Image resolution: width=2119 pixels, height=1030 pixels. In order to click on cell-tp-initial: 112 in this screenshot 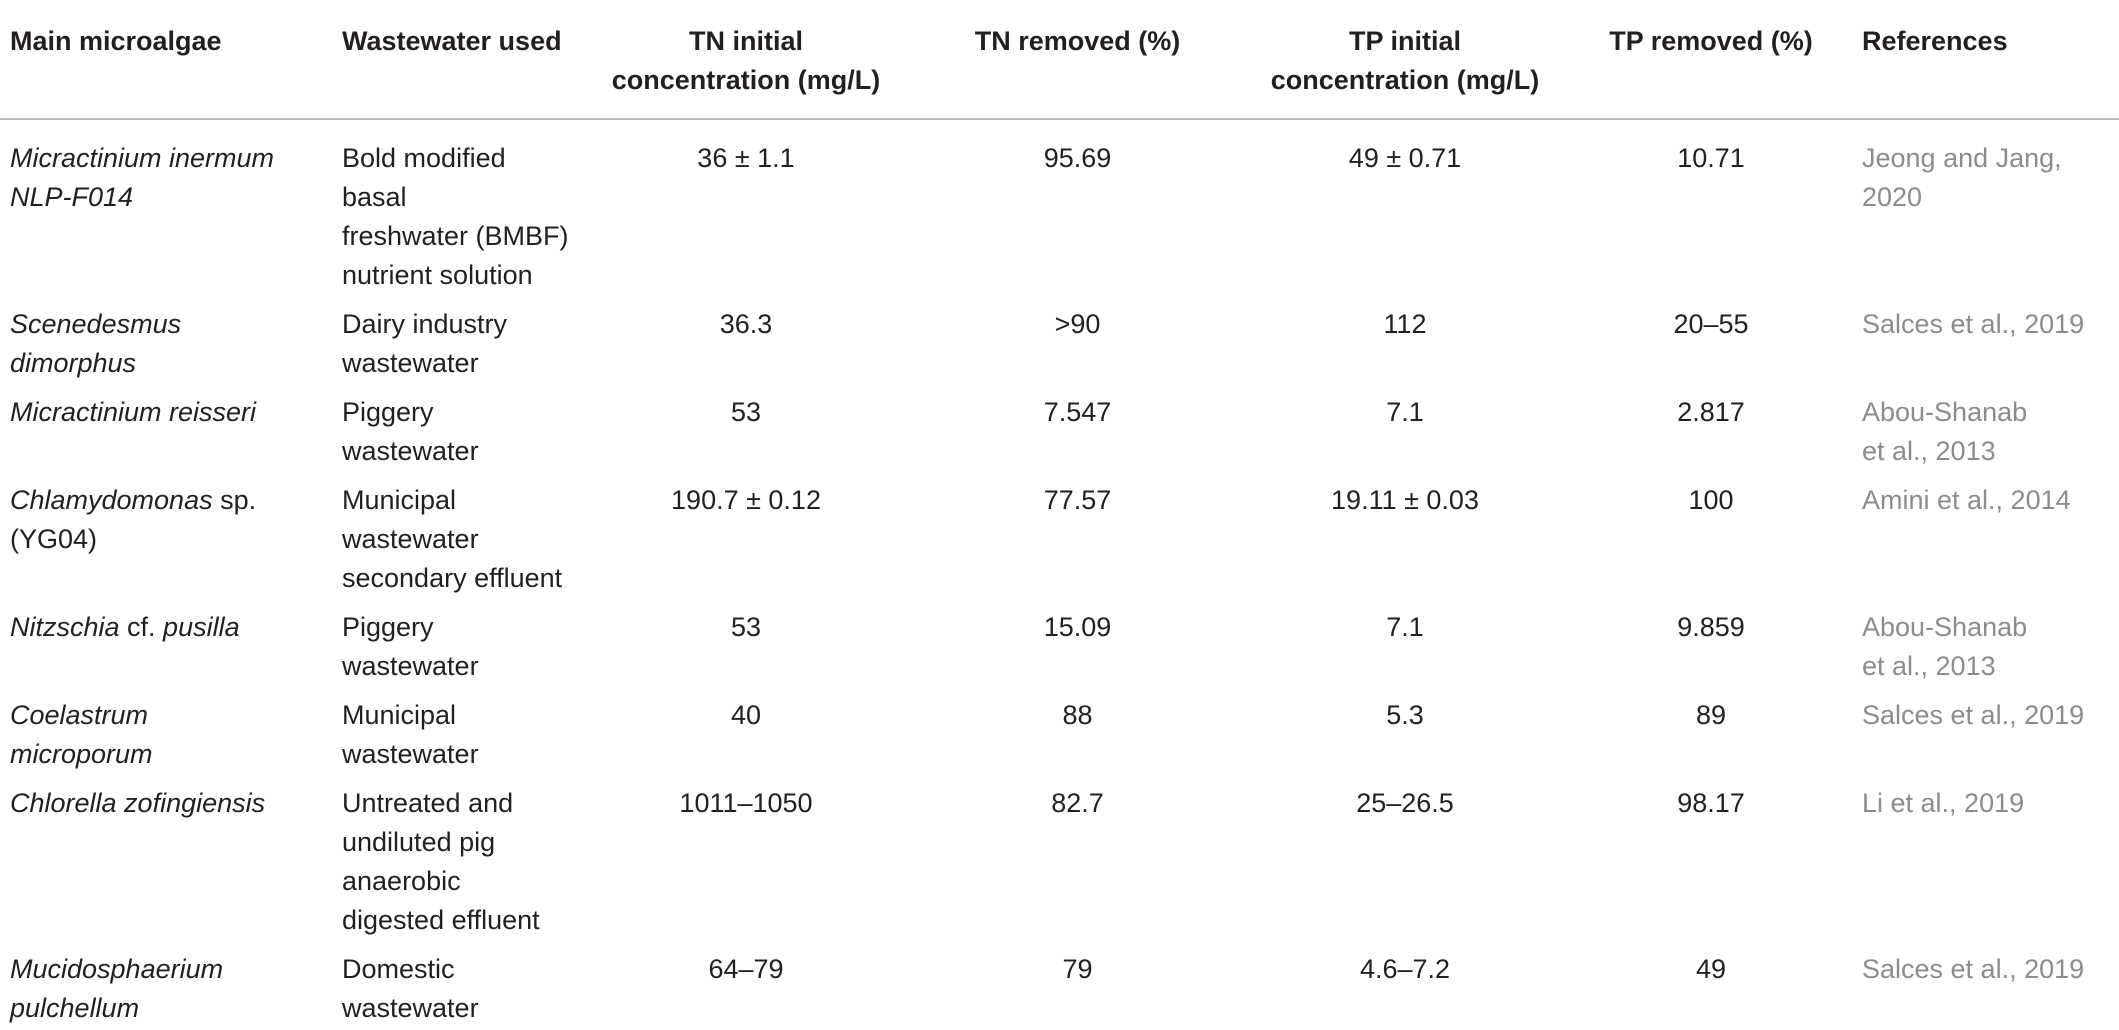, I will do `click(1405, 324)`.